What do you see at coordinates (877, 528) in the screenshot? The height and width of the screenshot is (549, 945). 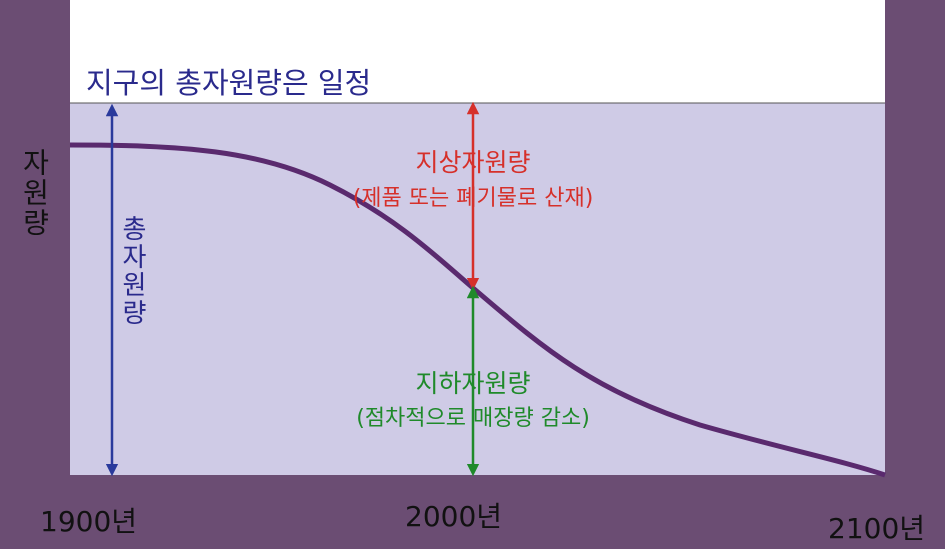 I see `x-label: 2100년` at bounding box center [877, 528].